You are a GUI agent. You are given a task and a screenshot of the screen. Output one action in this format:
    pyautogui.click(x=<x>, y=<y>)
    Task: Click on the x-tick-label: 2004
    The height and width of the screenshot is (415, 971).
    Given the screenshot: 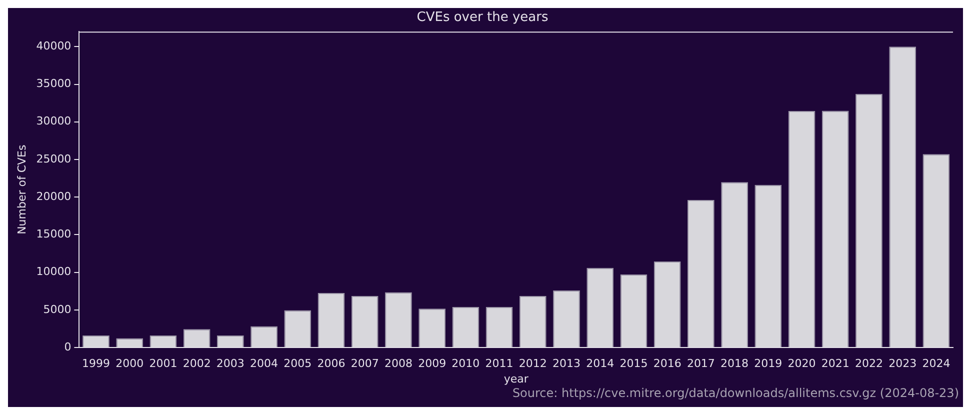 What is the action you would take?
    pyautogui.click(x=264, y=363)
    